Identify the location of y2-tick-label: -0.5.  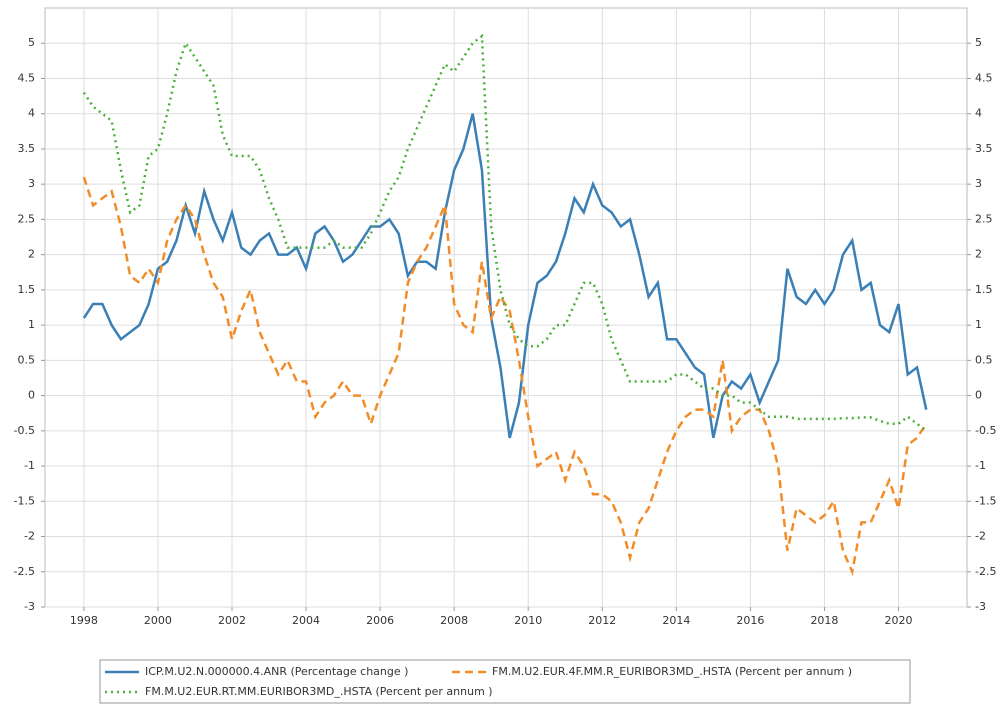
(985, 430).